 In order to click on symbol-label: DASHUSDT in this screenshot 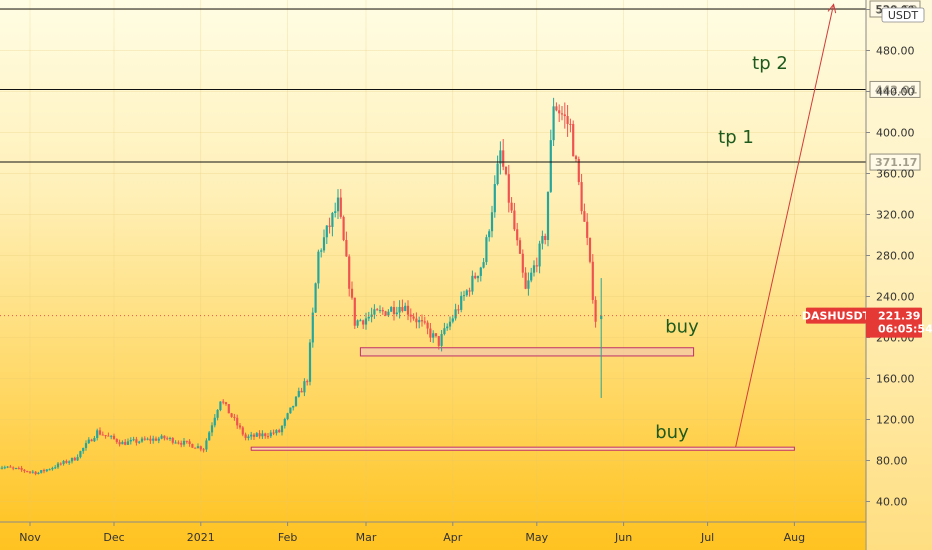, I will do `click(836, 316)`.